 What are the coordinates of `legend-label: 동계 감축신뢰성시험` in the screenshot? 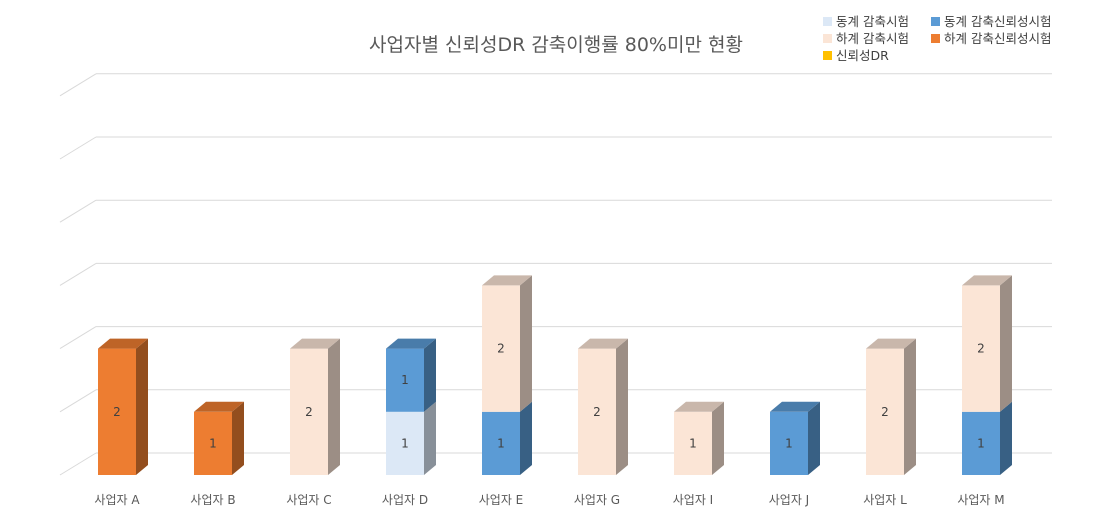 It's located at (997, 21).